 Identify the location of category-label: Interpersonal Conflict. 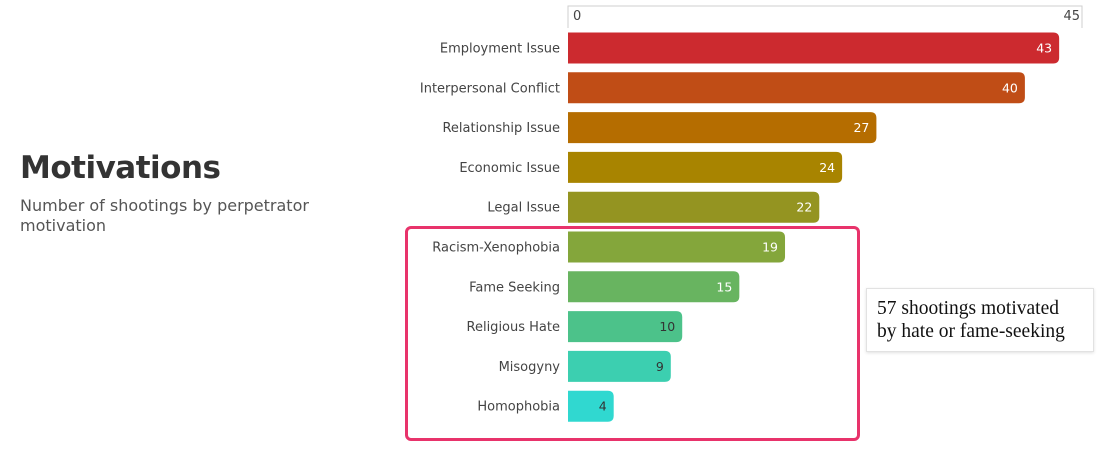
(490, 88).